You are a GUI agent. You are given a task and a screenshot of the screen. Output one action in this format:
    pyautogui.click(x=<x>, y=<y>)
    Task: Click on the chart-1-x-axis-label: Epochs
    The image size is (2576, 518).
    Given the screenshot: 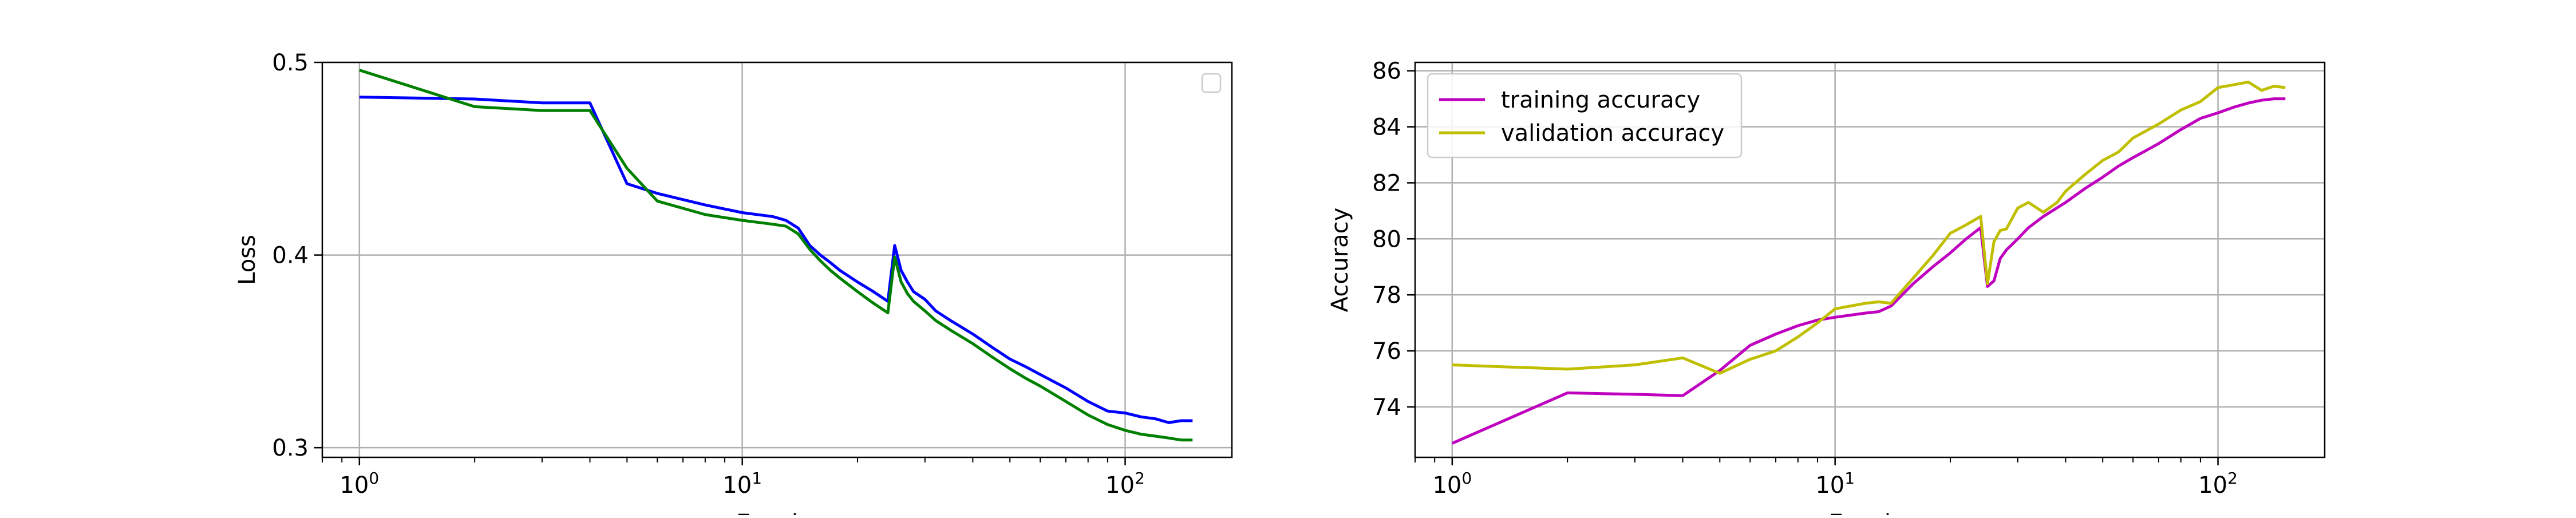 What is the action you would take?
    pyautogui.click(x=777, y=512)
    